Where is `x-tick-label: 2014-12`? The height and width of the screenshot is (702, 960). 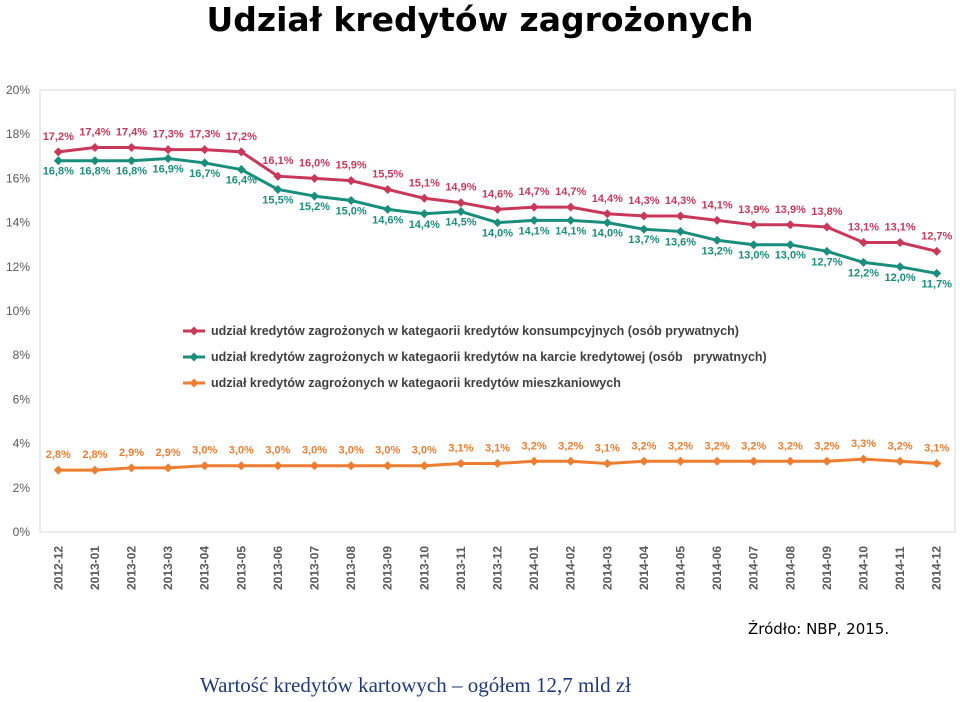 x-tick-label: 2014-12 is located at coordinates (937, 568).